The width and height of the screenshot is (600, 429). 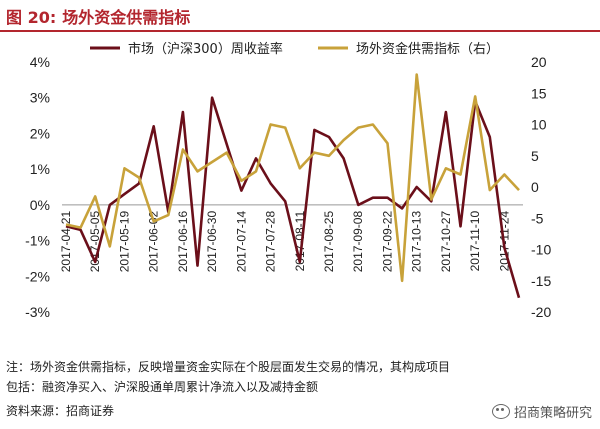 What do you see at coordinates (241, 242) in the screenshot?
I see `x-tick-label: 2017-07-14` at bounding box center [241, 242].